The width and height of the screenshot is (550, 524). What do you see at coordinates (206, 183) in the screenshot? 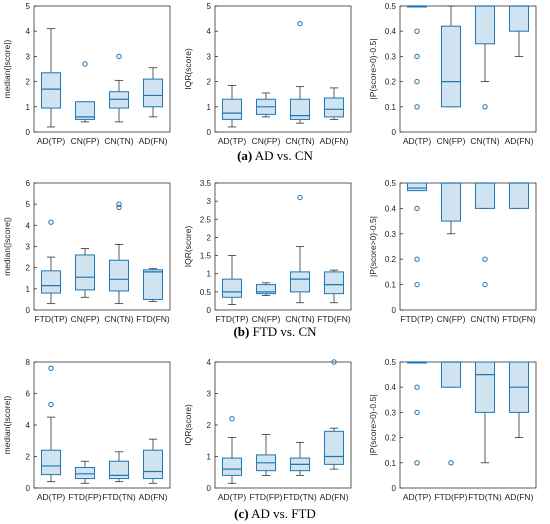
I see `y-tick-label: 3.5` at bounding box center [206, 183].